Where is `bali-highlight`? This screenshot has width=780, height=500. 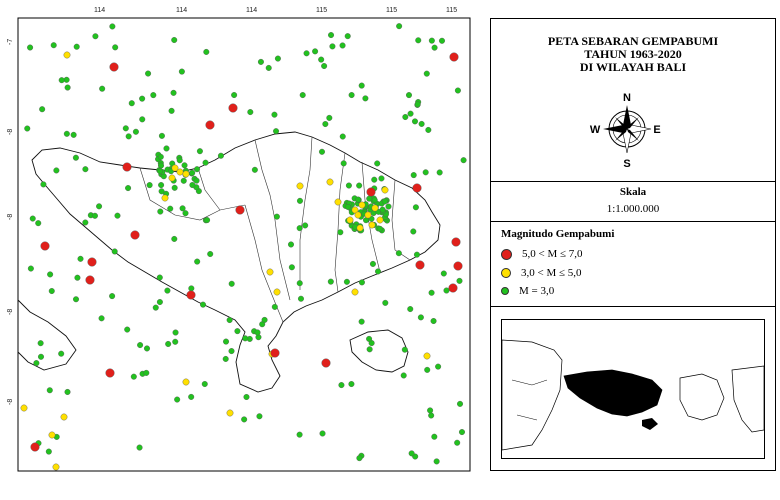 bali-highlight is located at coordinates (613, 393).